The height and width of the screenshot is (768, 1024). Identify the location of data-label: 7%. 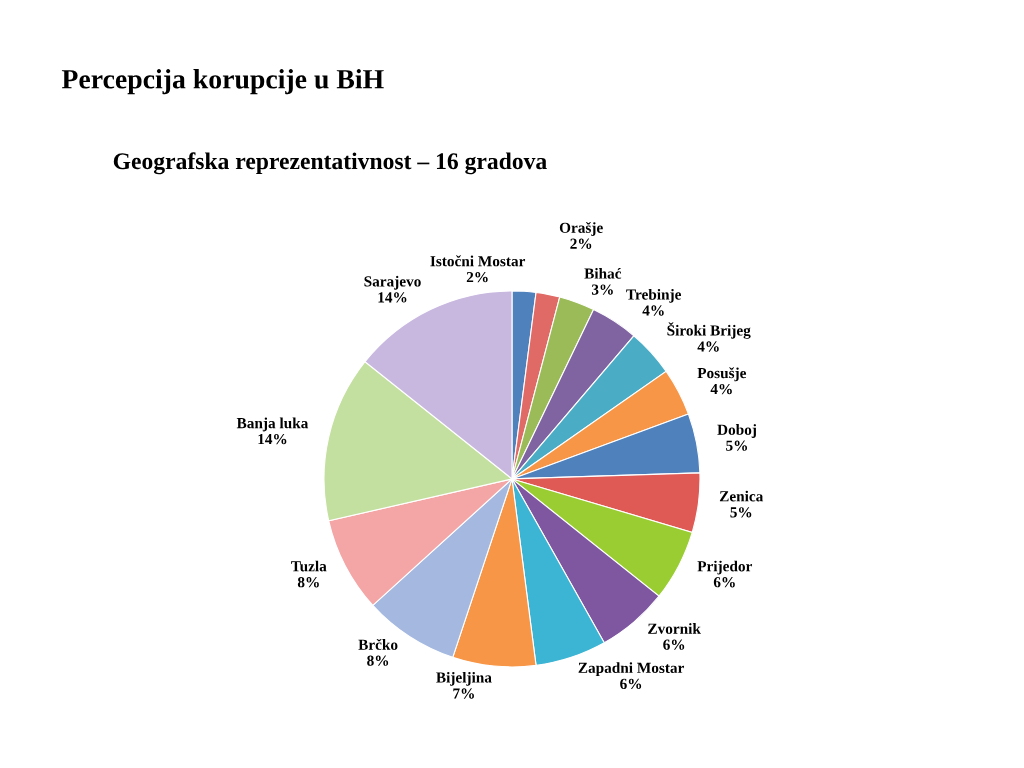
(463, 693).